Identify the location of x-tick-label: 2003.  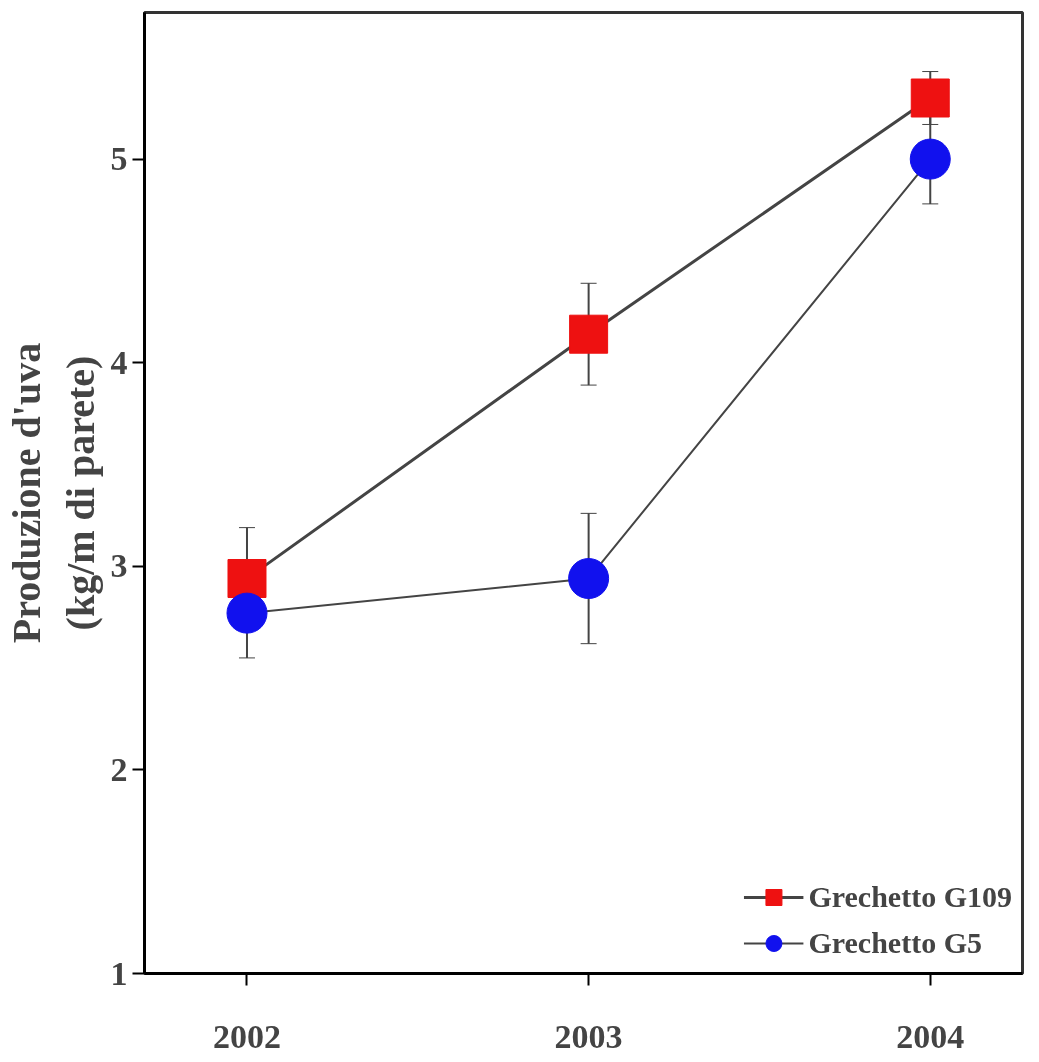
(588, 1036).